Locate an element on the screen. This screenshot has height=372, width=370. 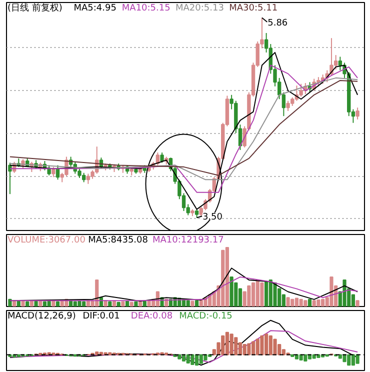
text: VOLUME:3067.00 is located at coordinates (47, 241).